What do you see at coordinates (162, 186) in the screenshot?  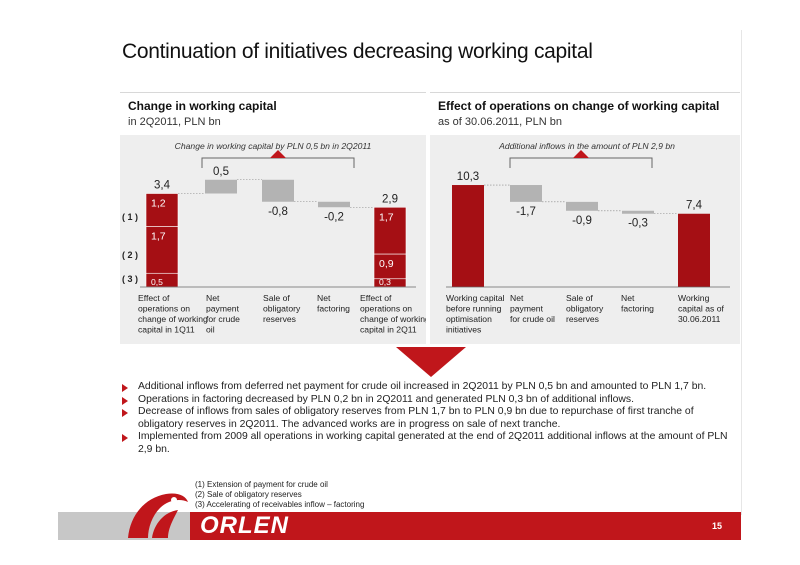 I see `bar-total-label: 3,4` at bounding box center [162, 186].